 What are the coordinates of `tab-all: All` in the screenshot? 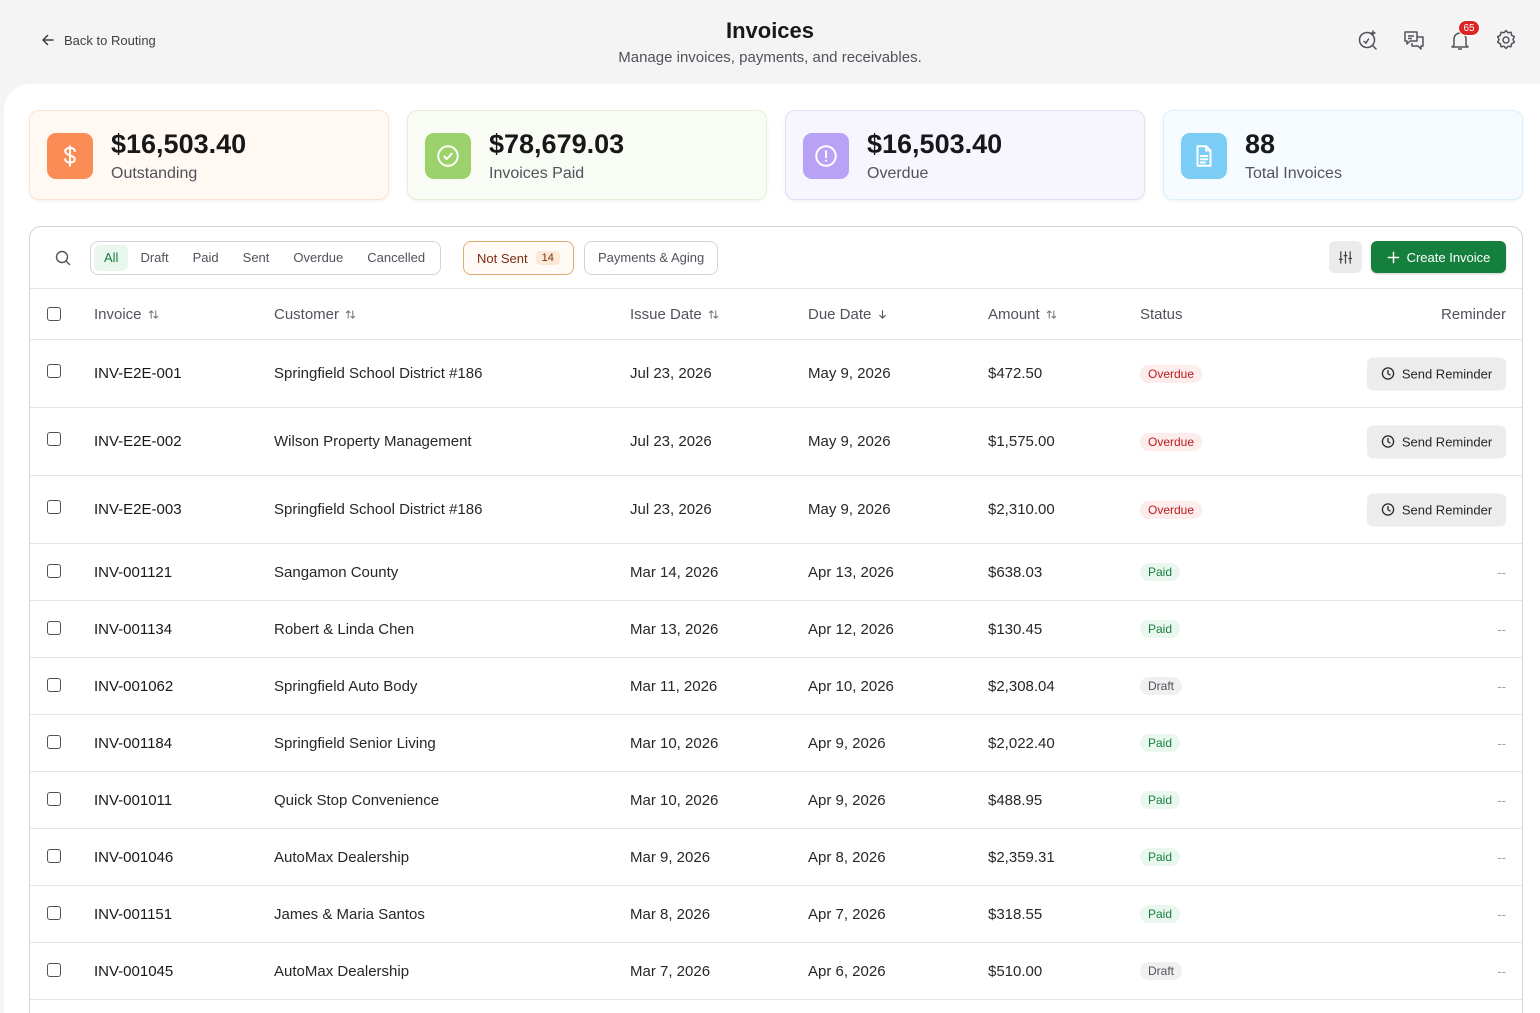 It's located at (111, 258).